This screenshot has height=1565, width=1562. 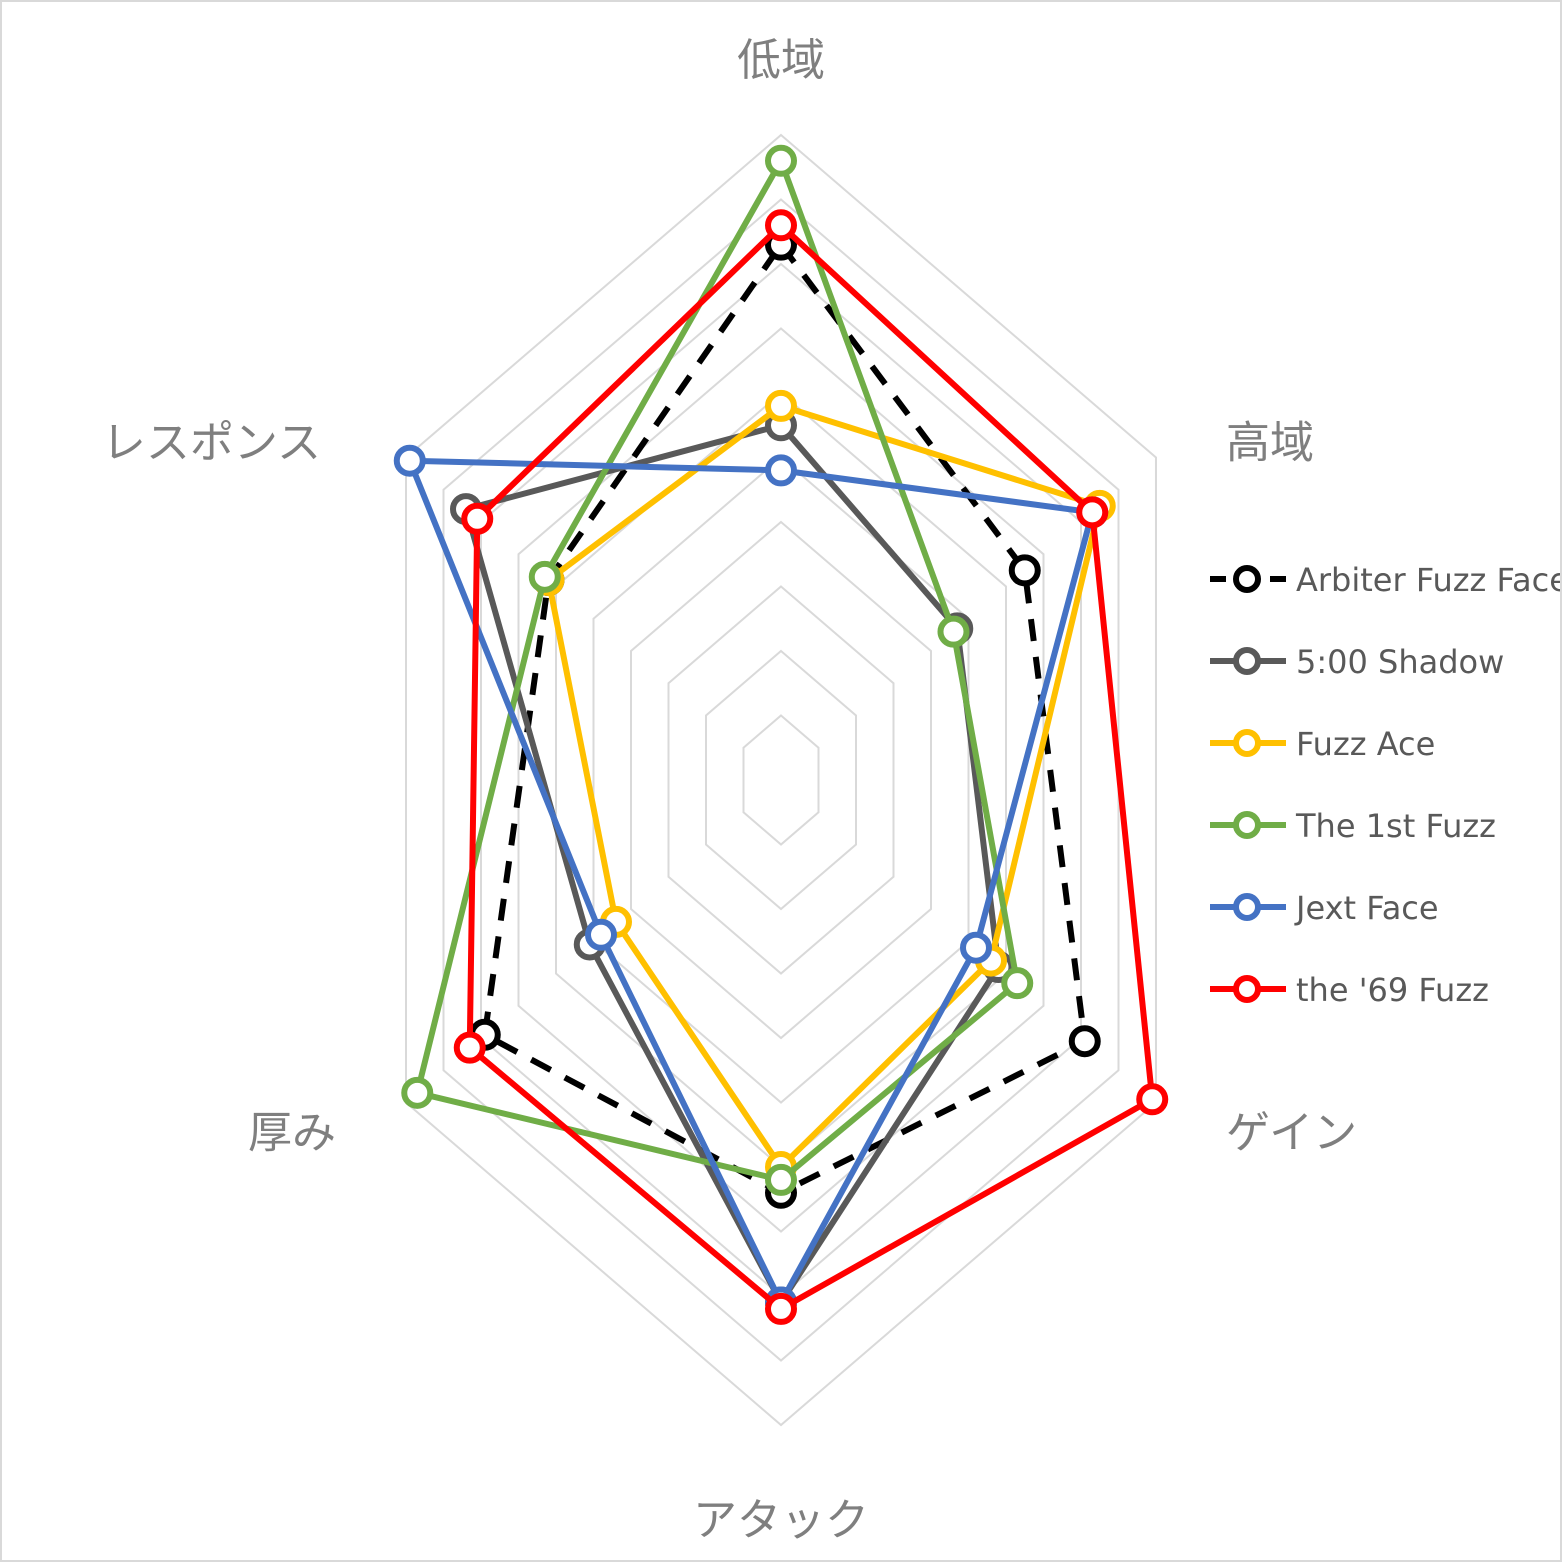 I want to click on legend-entry: The 1st Fuzz, so click(x=1395, y=826).